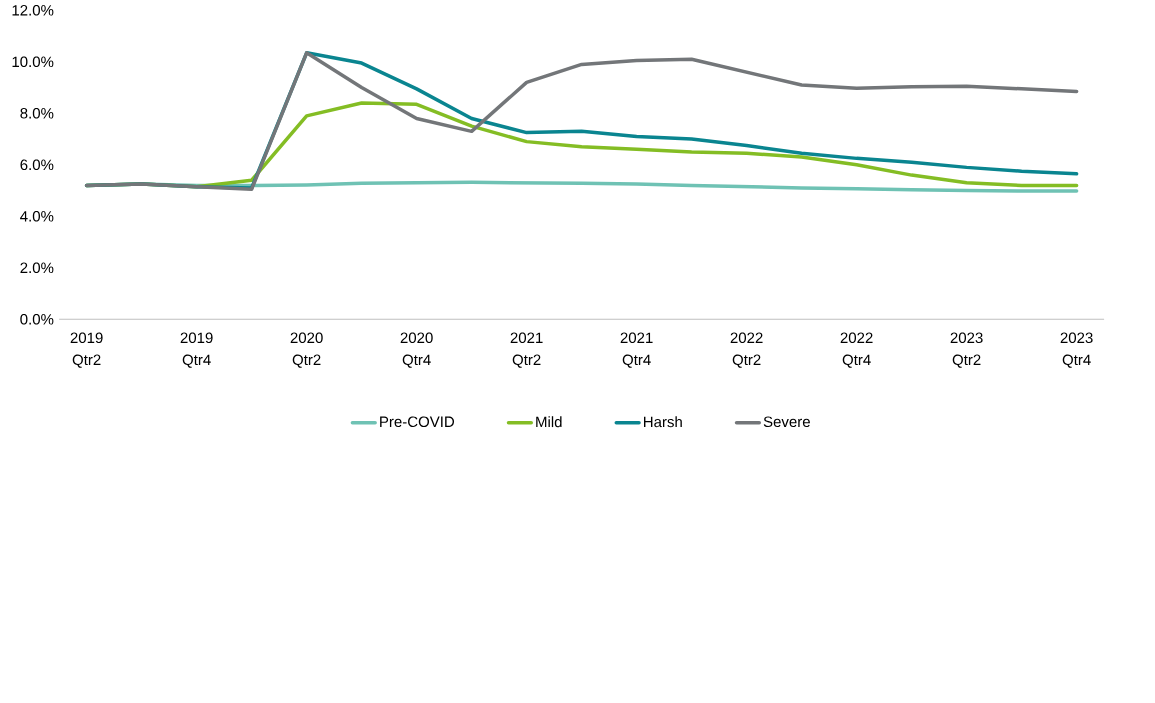 The width and height of the screenshot is (1155, 703). I want to click on y-tick-label: 2.0%, so click(37, 268).